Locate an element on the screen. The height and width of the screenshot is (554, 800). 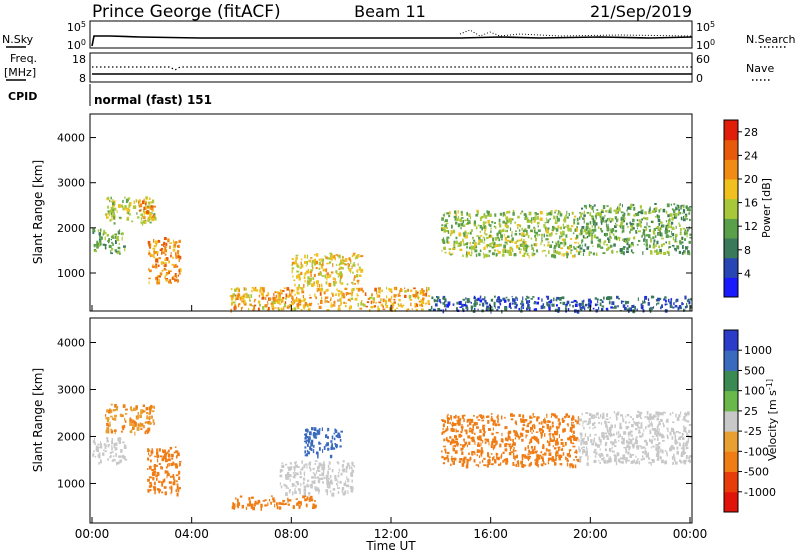
velocity-cbar-label-4: -25 is located at coordinates (753, 431).